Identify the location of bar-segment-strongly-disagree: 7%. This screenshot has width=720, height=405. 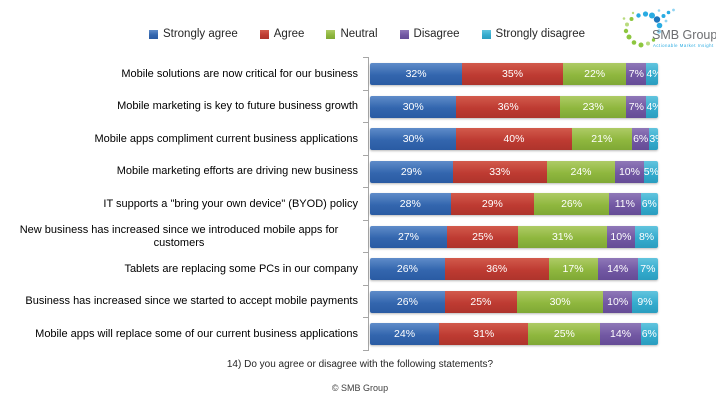
(647, 269).